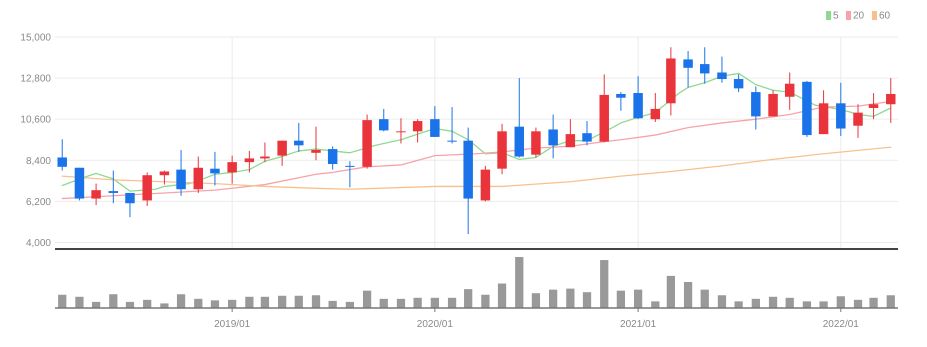 The height and width of the screenshot is (347, 927). Describe the element at coordinates (638, 324) in the screenshot. I see `x-tick-label: 2021/01` at that location.